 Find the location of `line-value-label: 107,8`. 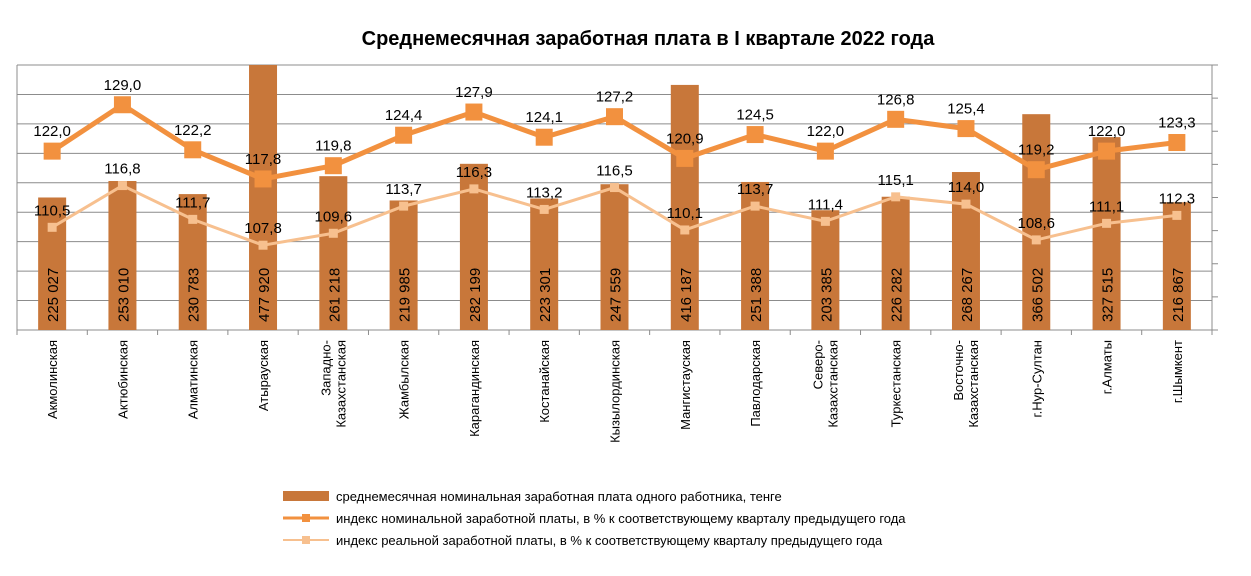

line-value-label: 107,8 is located at coordinates (263, 228).